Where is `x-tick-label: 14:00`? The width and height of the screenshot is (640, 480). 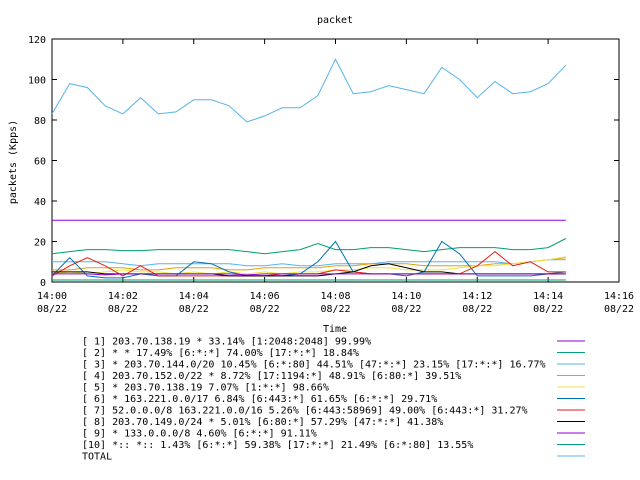
x-tick-label: 14:00 is located at coordinates (52, 296).